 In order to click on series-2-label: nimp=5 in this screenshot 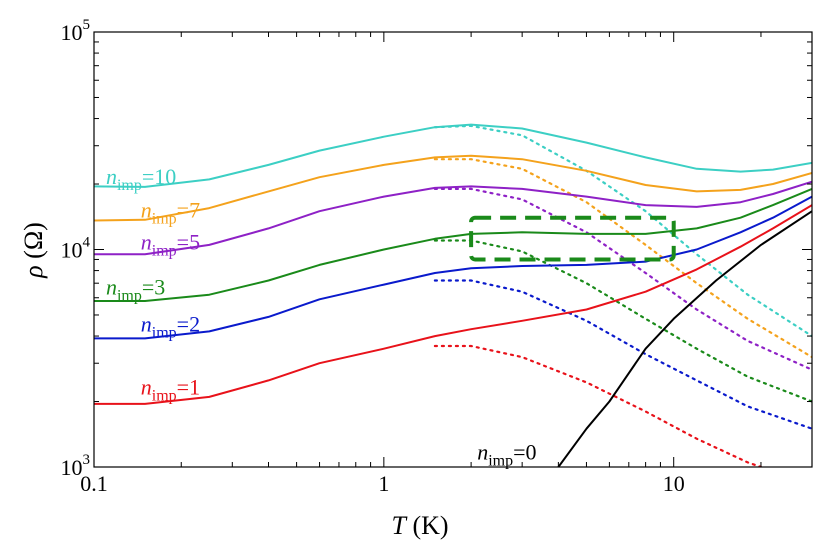, I will do `click(170, 245)`.